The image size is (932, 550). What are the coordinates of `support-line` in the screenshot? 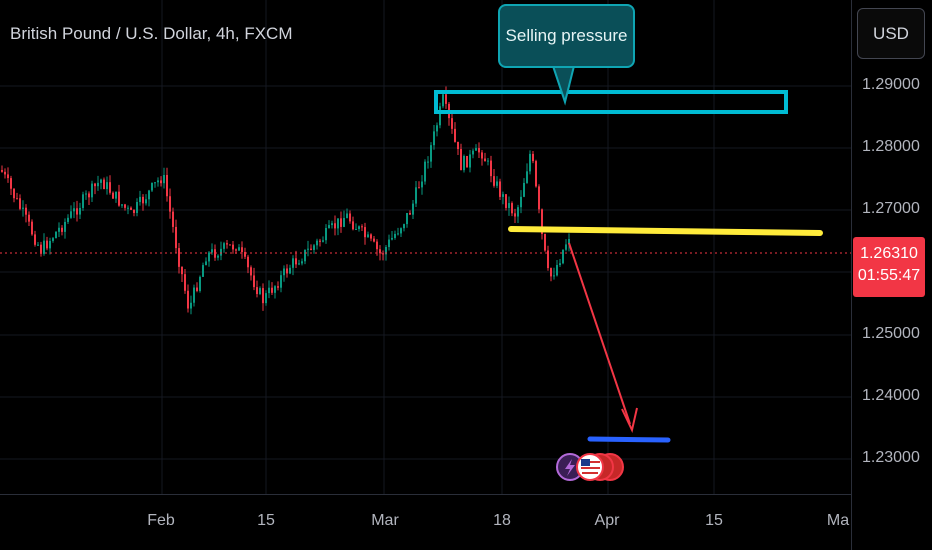 It's located at (665, 231).